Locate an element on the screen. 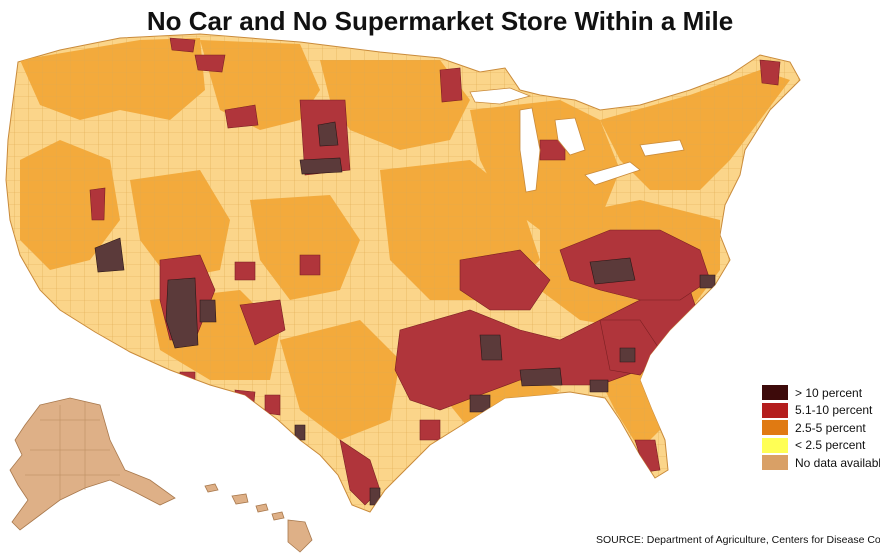 The width and height of the screenshot is (880, 560). alaska-shape is located at coordinates (92, 464).